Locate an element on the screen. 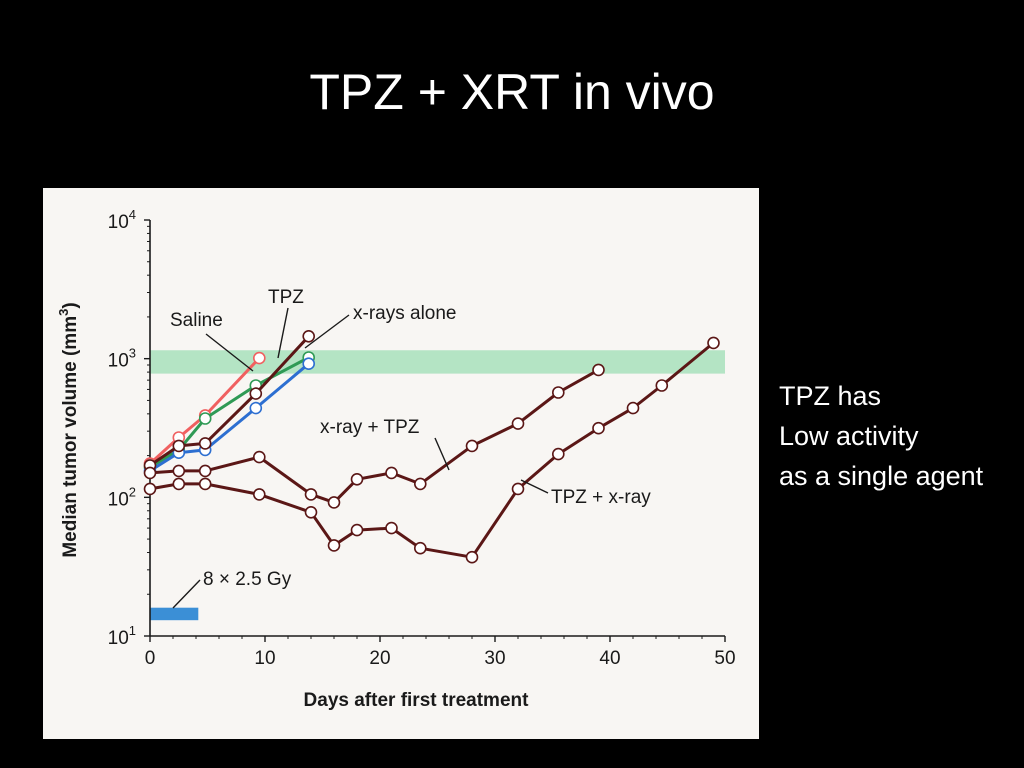 Image resolution: width=1024 pixels, height=768 pixels. saline-line is located at coordinates (204, 411).